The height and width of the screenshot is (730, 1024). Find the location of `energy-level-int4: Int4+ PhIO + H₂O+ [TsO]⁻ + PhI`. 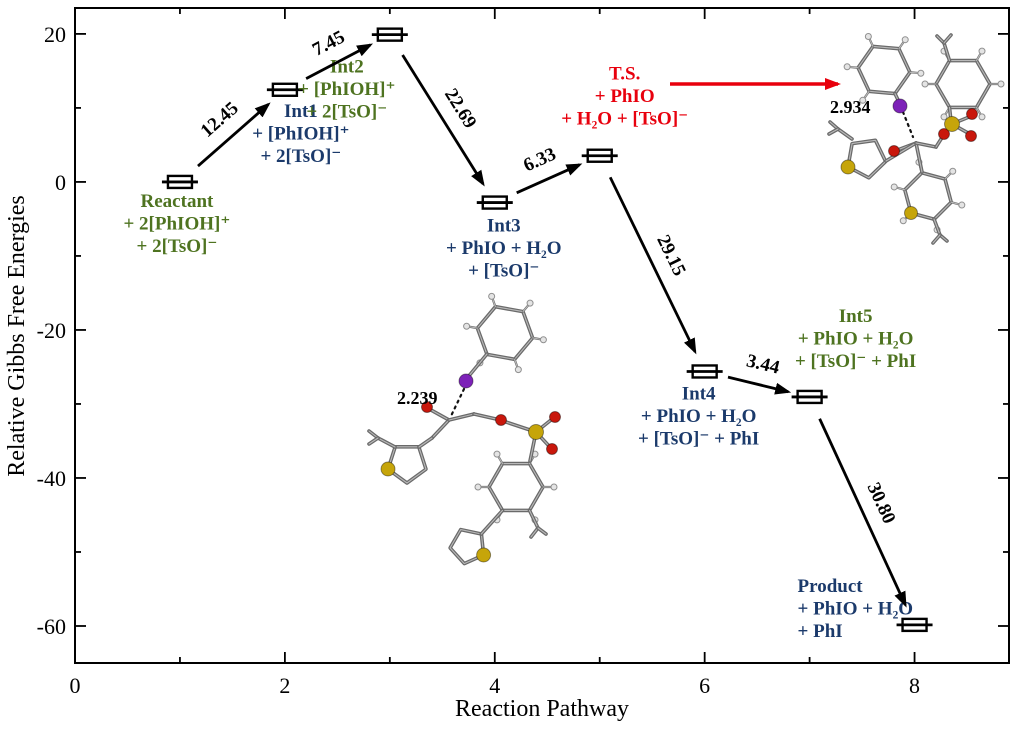

energy-level-int4: Int4+ PhIO + H₂O+ [TsO]⁻ + PhI is located at coordinates (698, 406).